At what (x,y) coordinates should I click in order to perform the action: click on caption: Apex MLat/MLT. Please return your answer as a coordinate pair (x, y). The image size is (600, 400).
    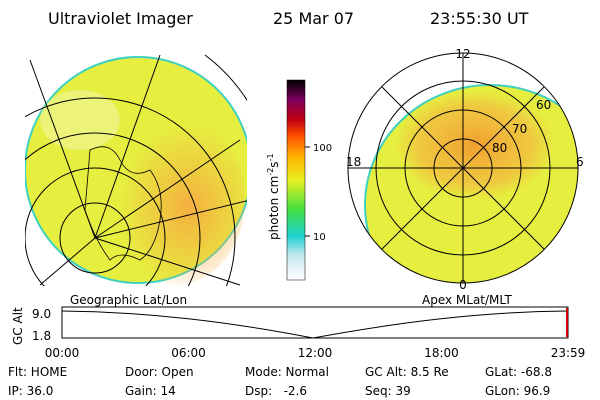
    Looking at the image, I should click on (467, 300).